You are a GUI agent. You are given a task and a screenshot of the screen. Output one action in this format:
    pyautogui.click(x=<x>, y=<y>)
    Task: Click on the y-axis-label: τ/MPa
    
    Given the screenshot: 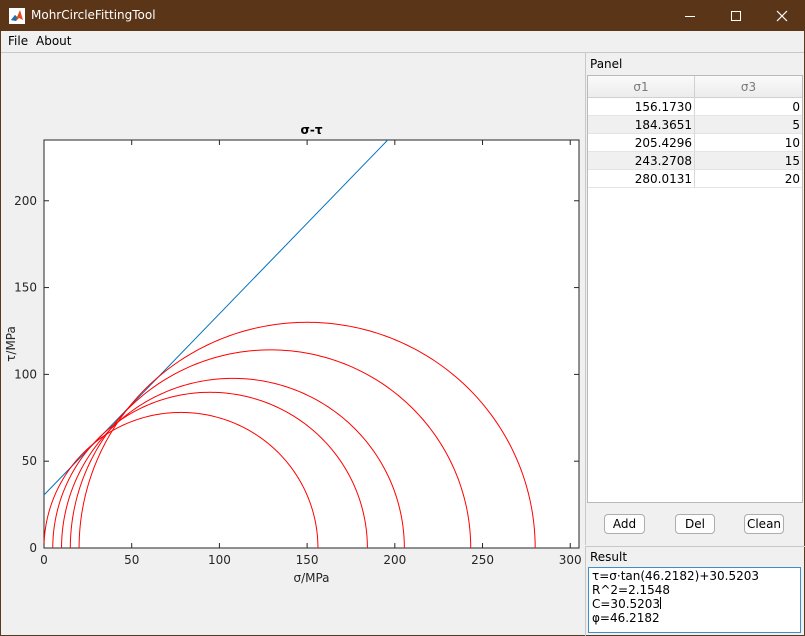 What is the action you would take?
    pyautogui.click(x=11, y=344)
    